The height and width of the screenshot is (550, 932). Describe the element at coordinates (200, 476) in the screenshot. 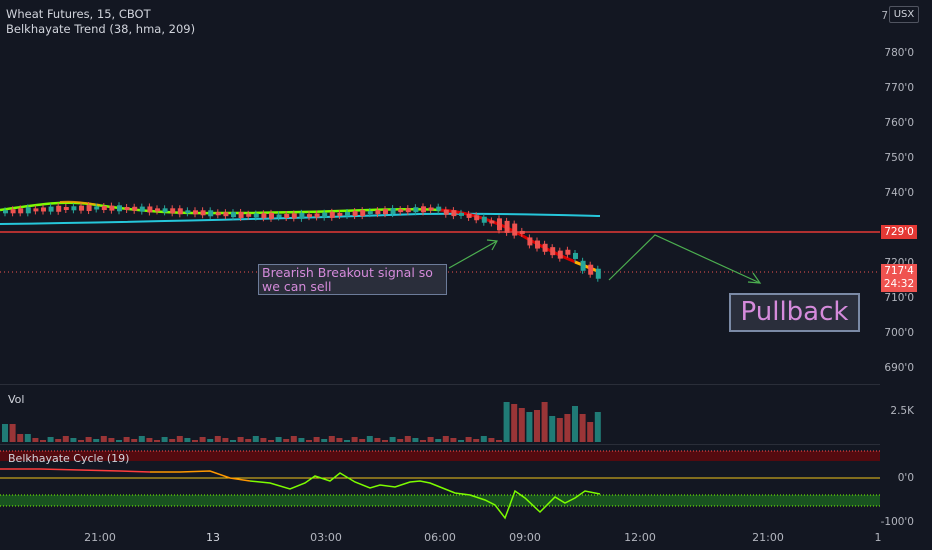

I see `cycle-orange-line` at that location.